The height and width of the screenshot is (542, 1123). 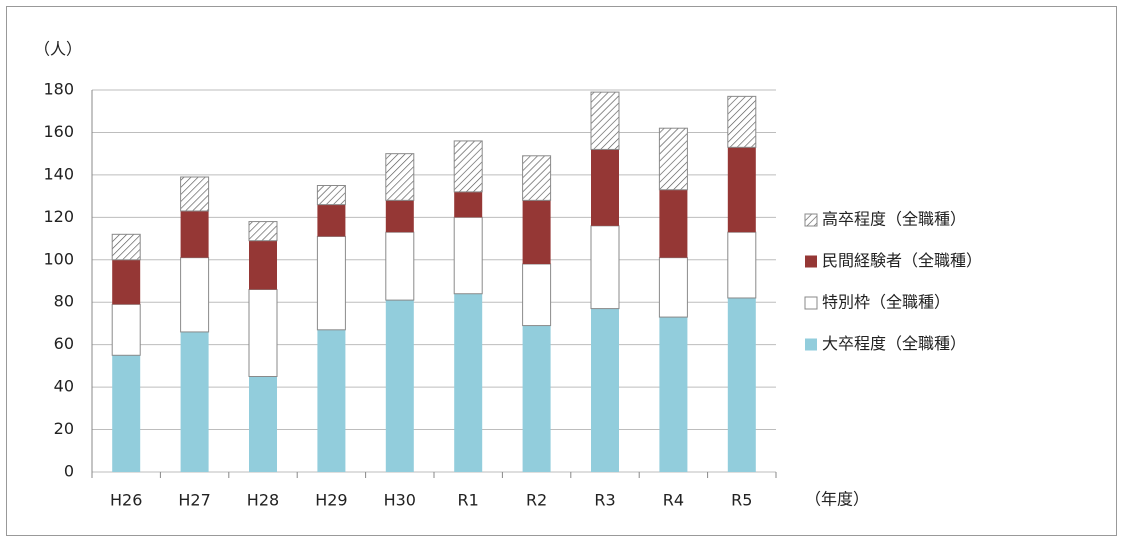 I want to click on x-tick-label: R4, so click(x=673, y=500).